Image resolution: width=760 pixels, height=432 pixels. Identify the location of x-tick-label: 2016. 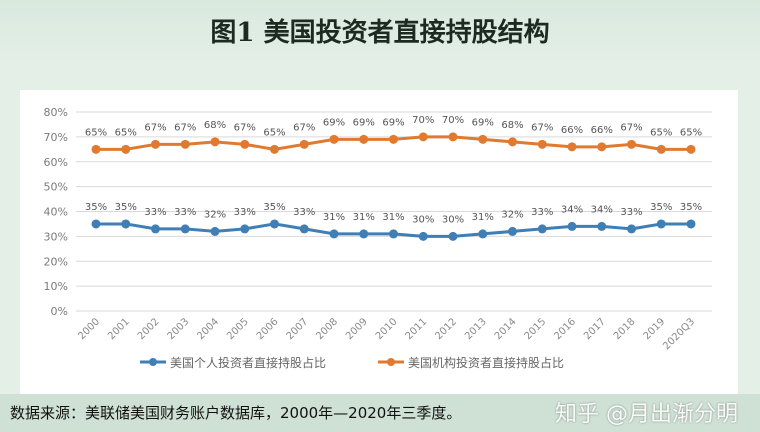
(565, 329).